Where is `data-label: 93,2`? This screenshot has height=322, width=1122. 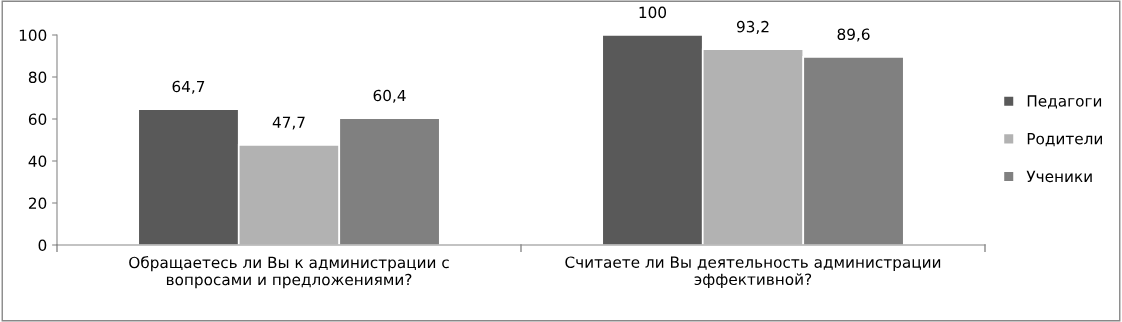 data-label: 93,2 is located at coordinates (752, 27).